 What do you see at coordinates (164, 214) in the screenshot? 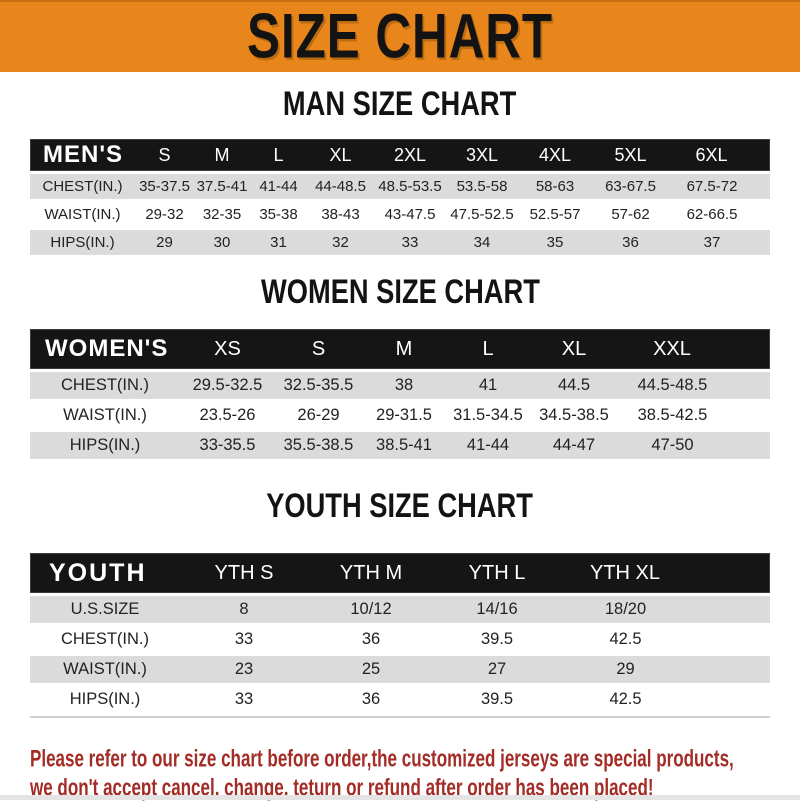
I see `size-value: 29-32` at bounding box center [164, 214].